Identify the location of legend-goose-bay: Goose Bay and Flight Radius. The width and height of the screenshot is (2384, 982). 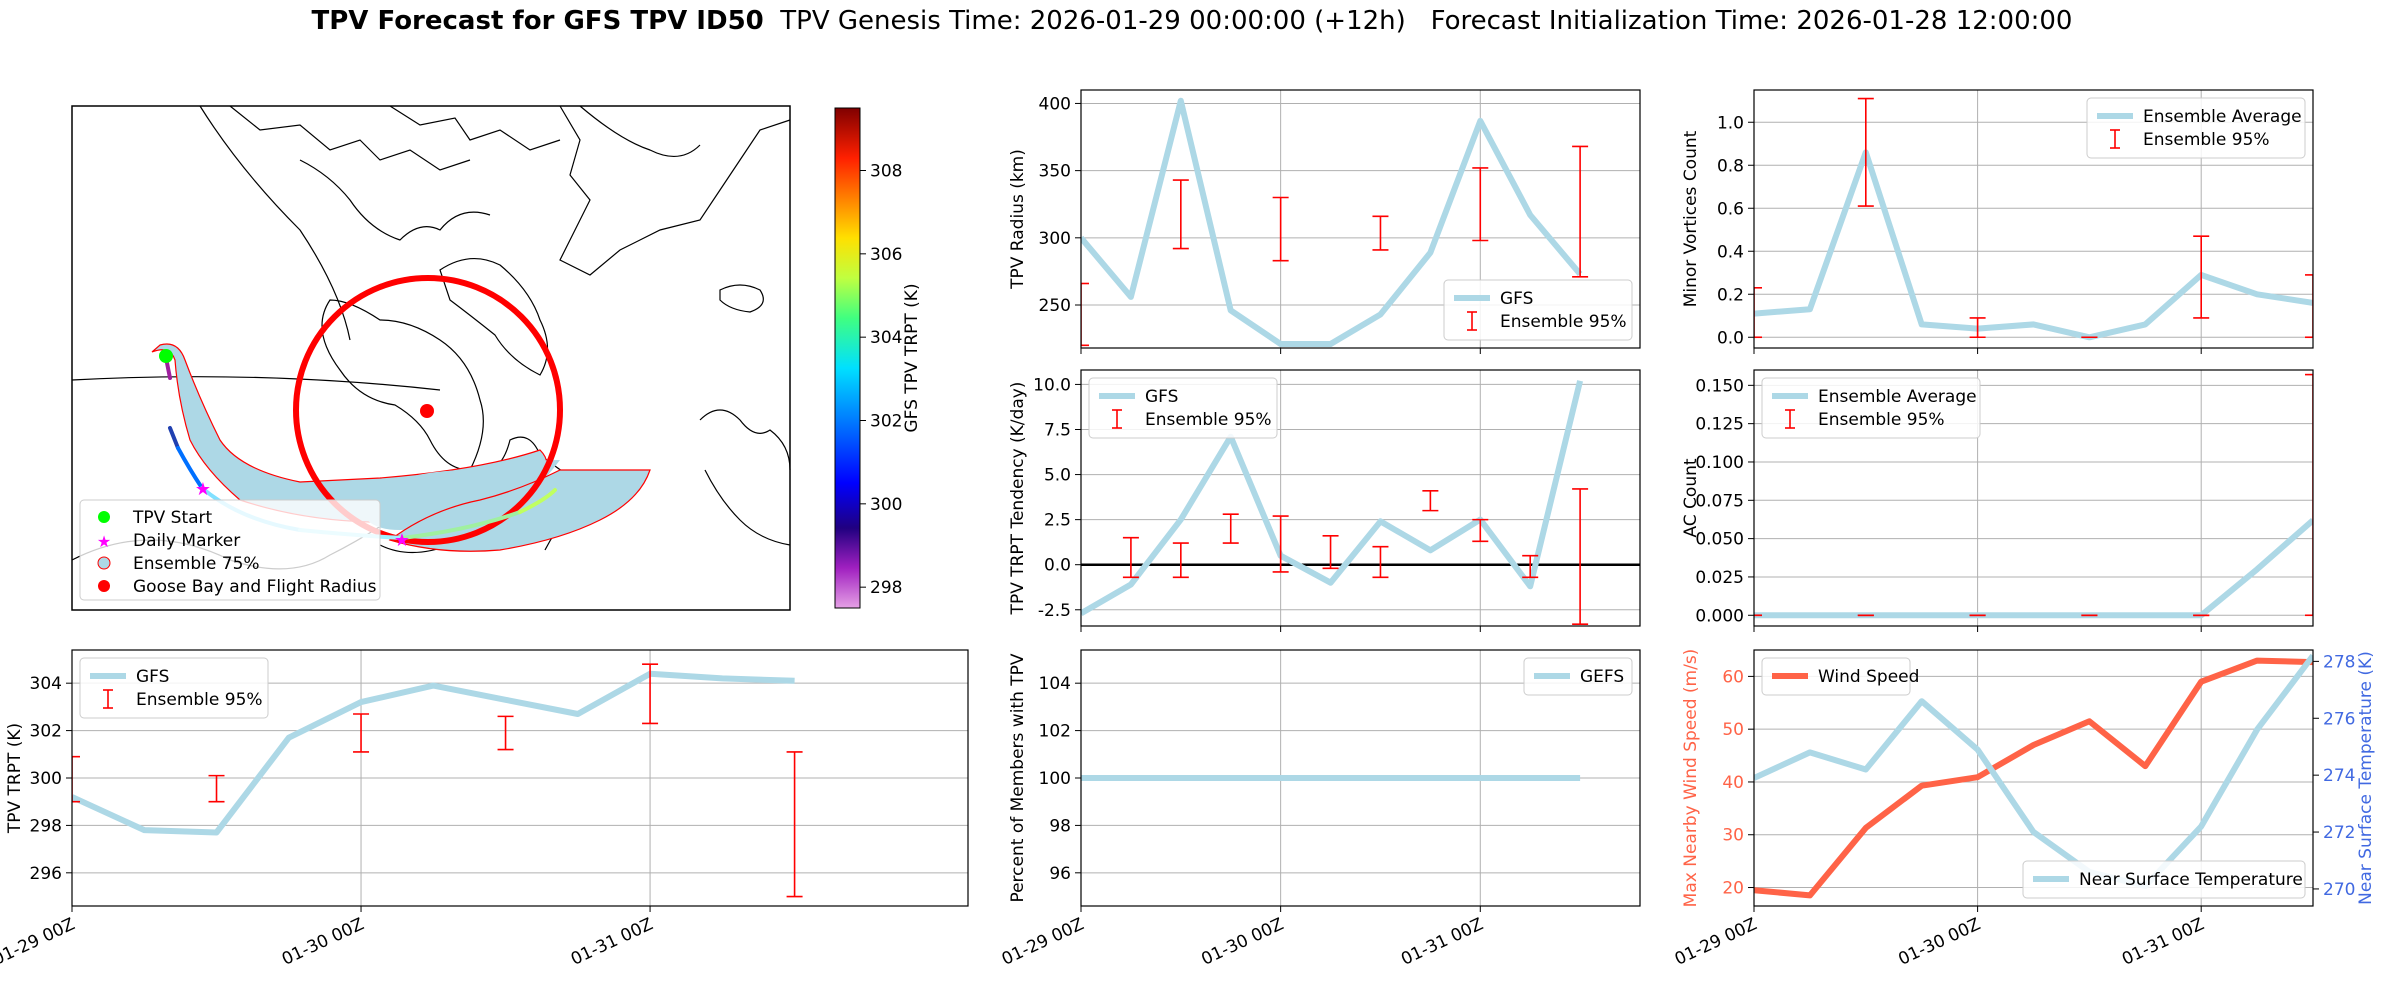
(255, 587).